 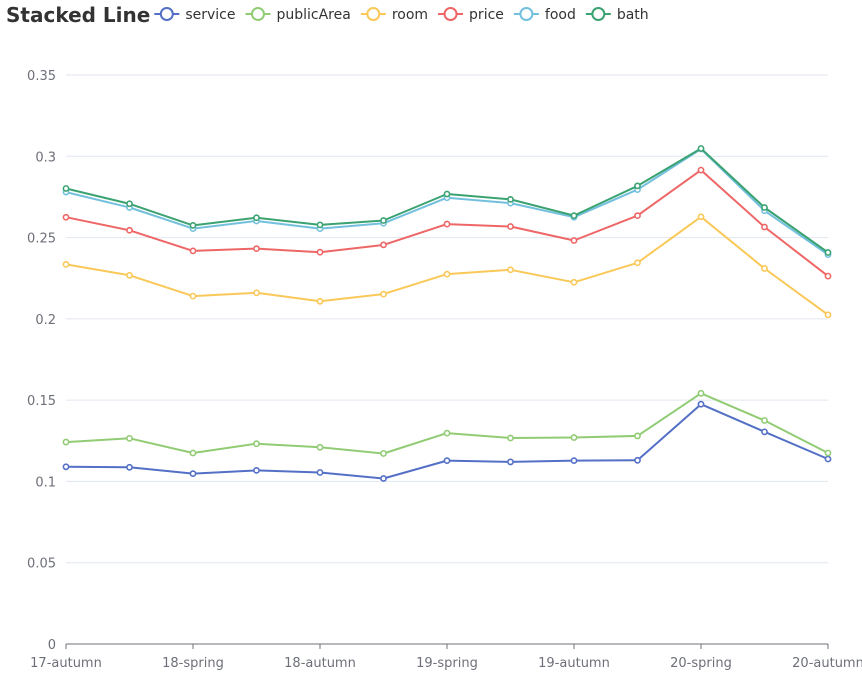 I want to click on x-tick-label: 18-spring, so click(x=193, y=663).